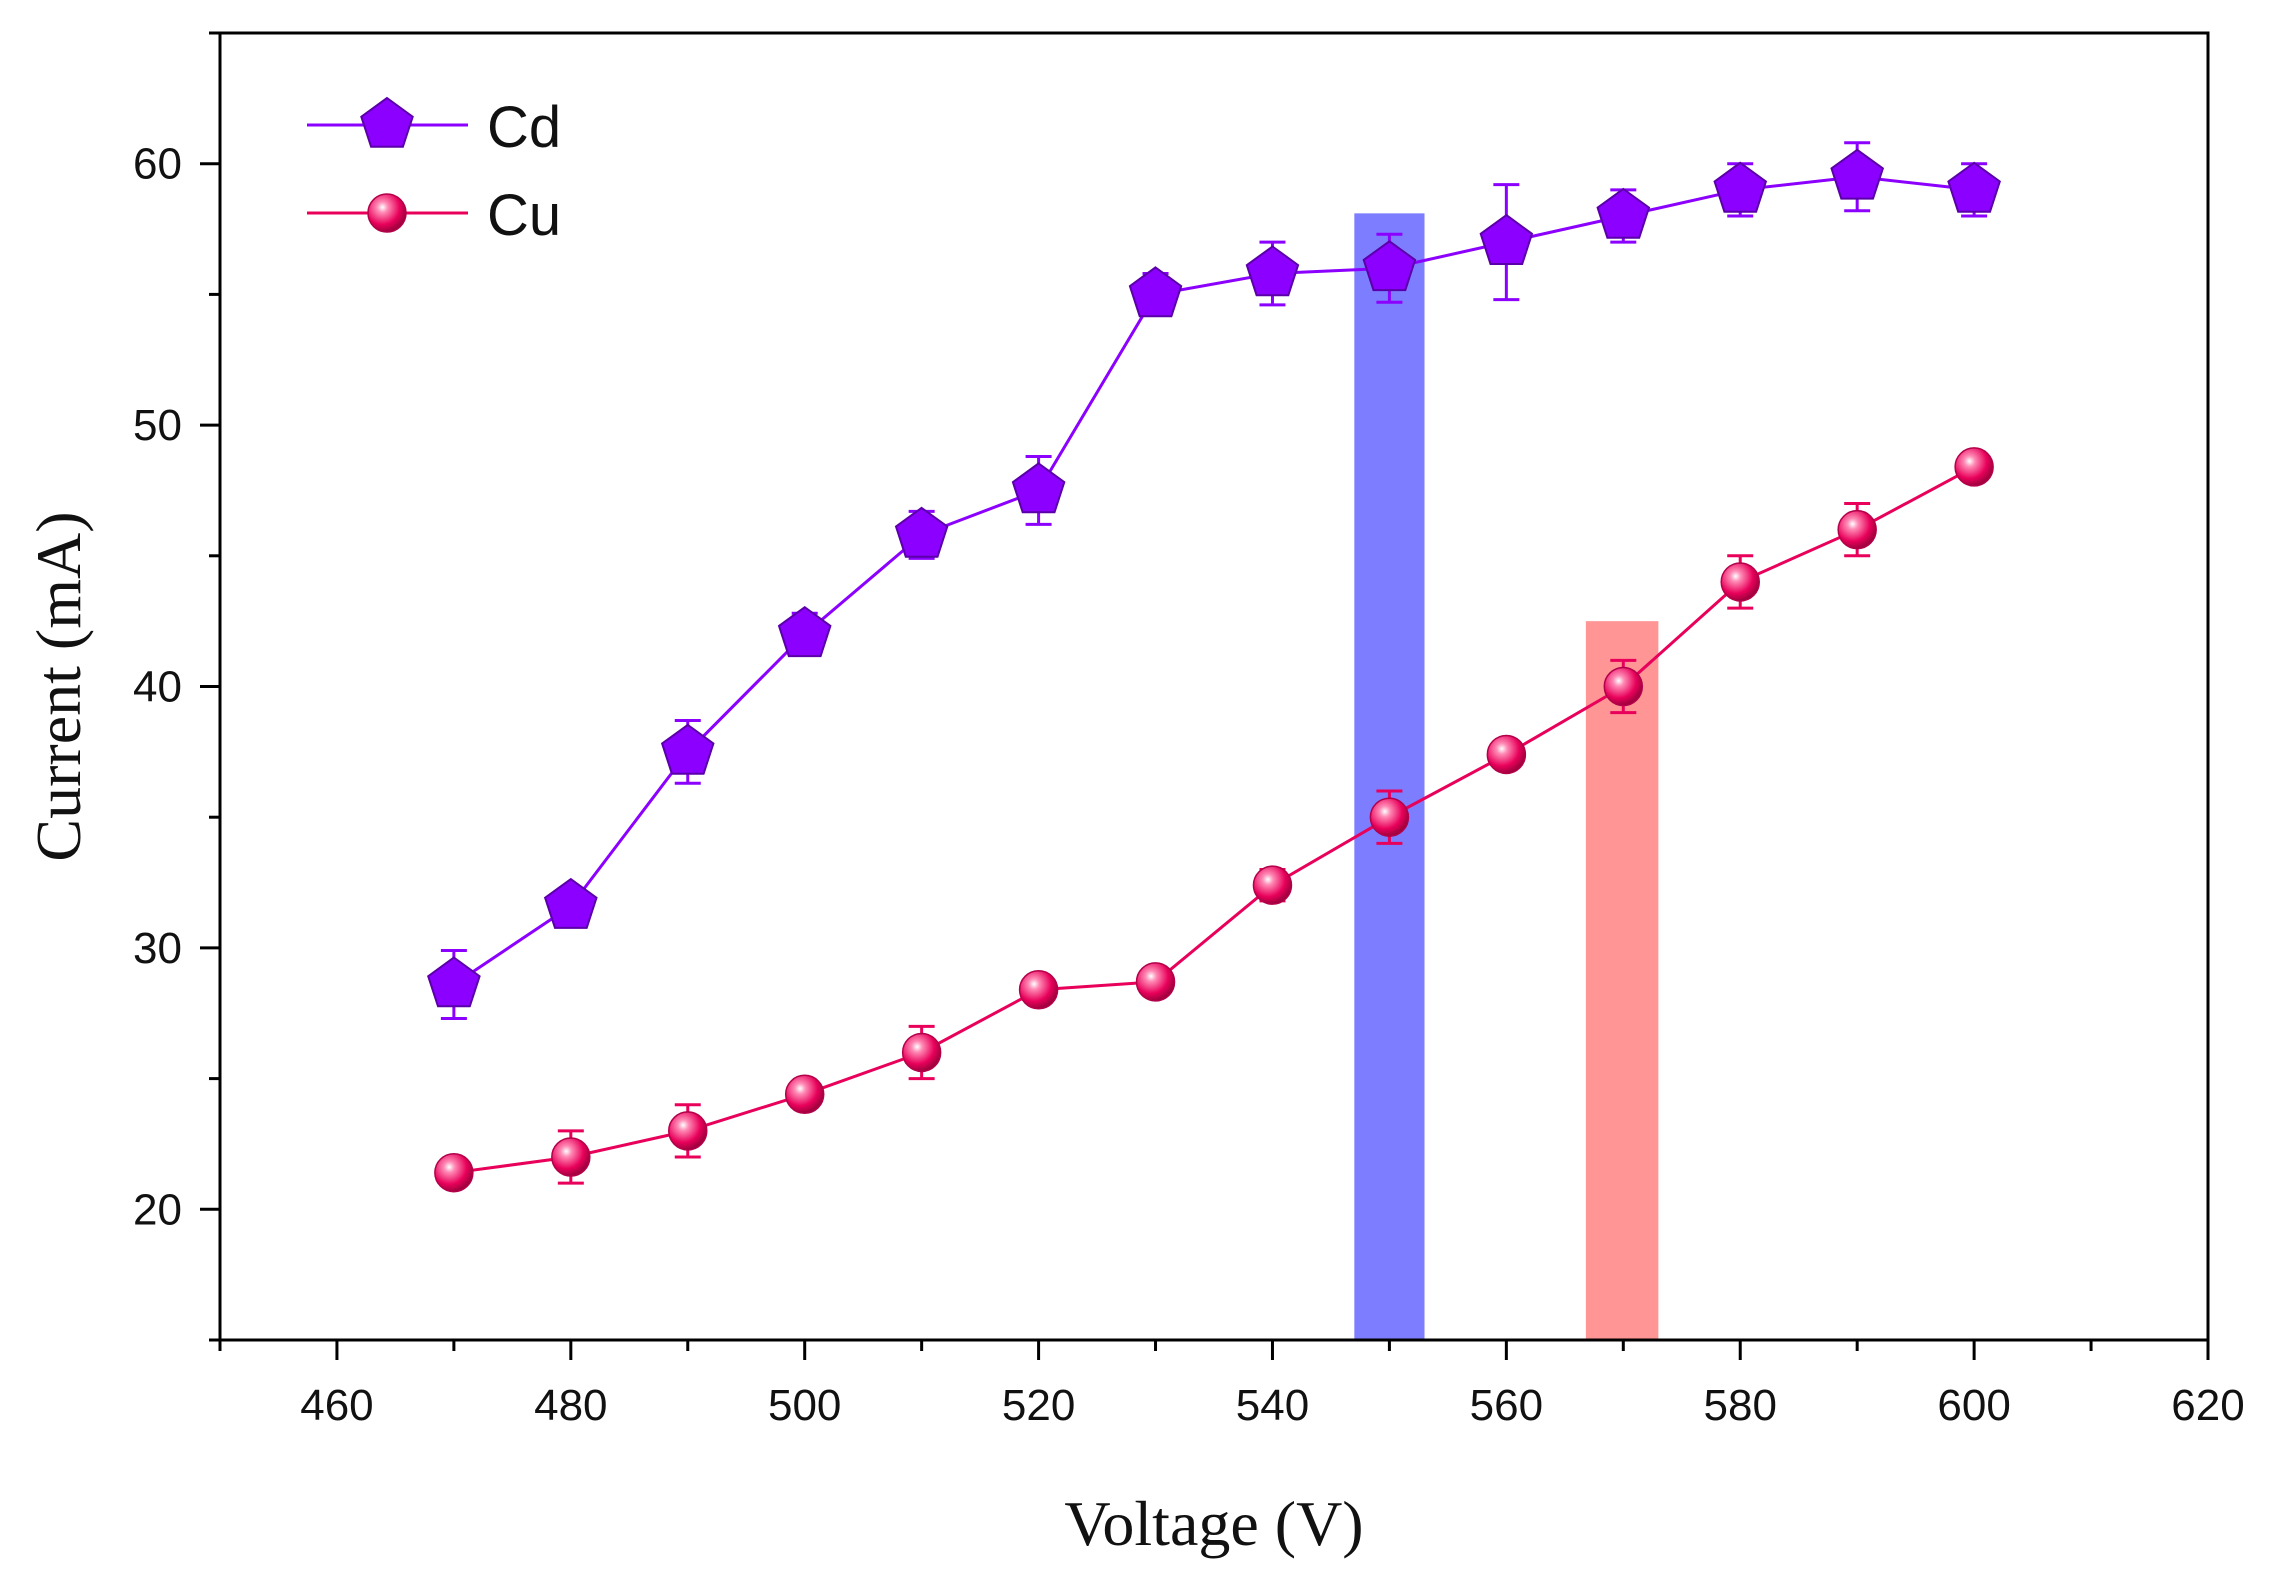  Describe the element at coordinates (1973, 1405) in the screenshot. I see `x-tick-label: 600` at that location.